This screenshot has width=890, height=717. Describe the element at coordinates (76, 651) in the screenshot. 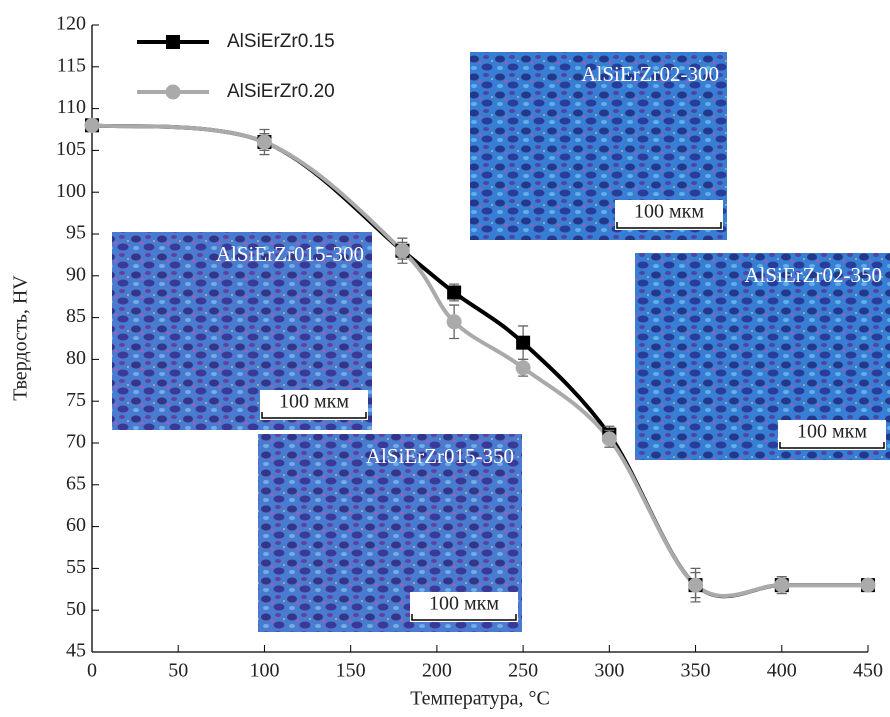

I see `y-tick-label: 45` at that location.